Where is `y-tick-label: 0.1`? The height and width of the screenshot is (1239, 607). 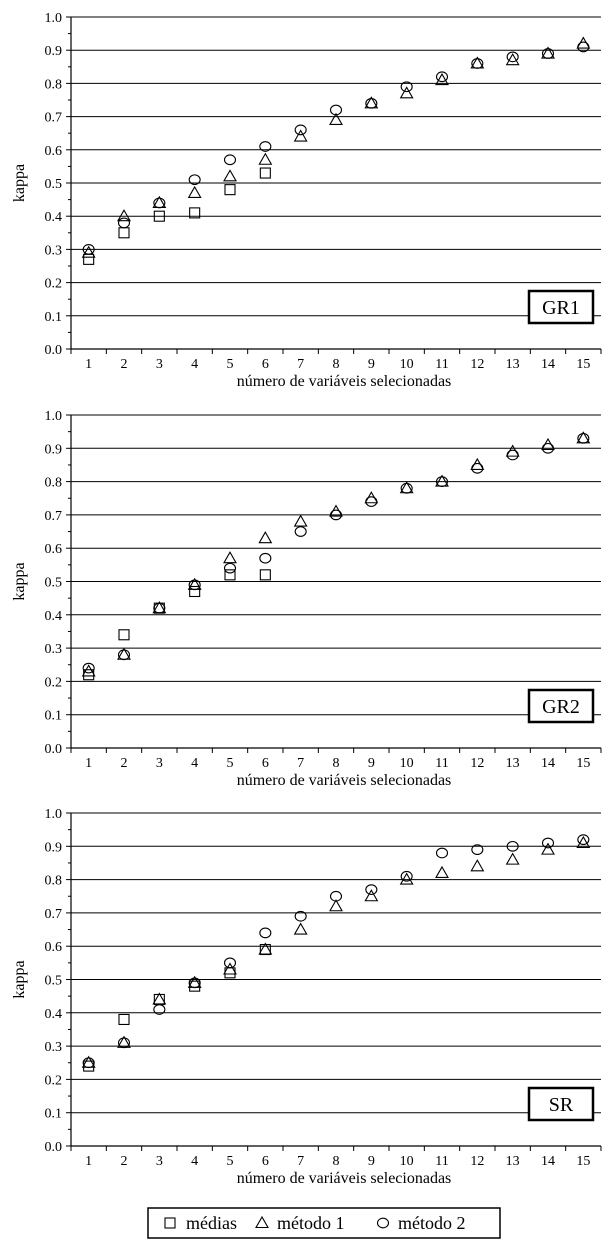 y-tick-label: 0.1 is located at coordinates (54, 1114).